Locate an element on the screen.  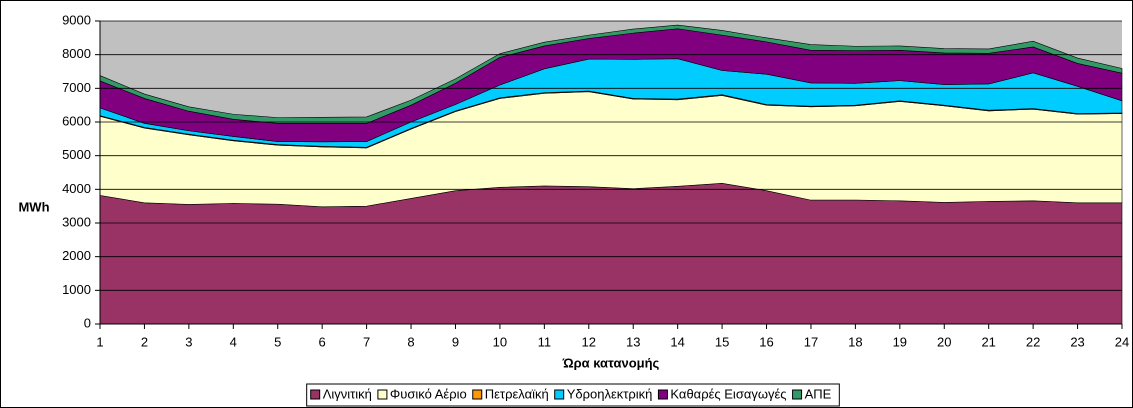
y-tick-label: 3000 is located at coordinates (76, 221).